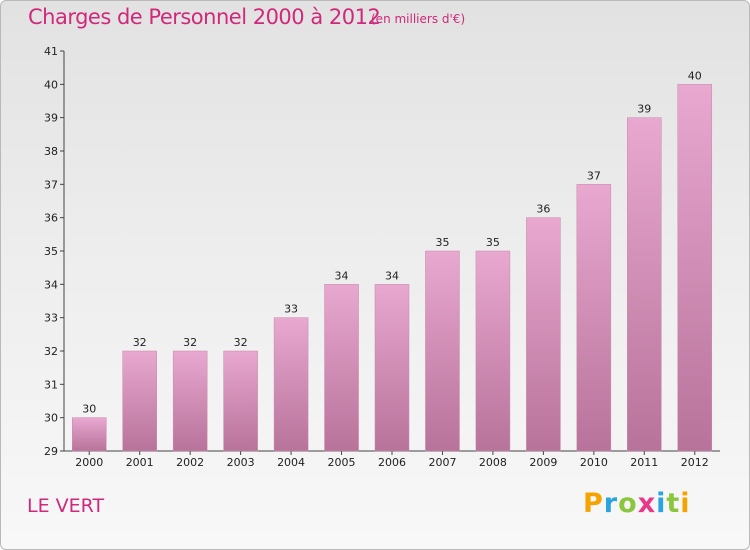 The image size is (750, 550). What do you see at coordinates (695, 268) in the screenshot?
I see `bar-2012` at bounding box center [695, 268].